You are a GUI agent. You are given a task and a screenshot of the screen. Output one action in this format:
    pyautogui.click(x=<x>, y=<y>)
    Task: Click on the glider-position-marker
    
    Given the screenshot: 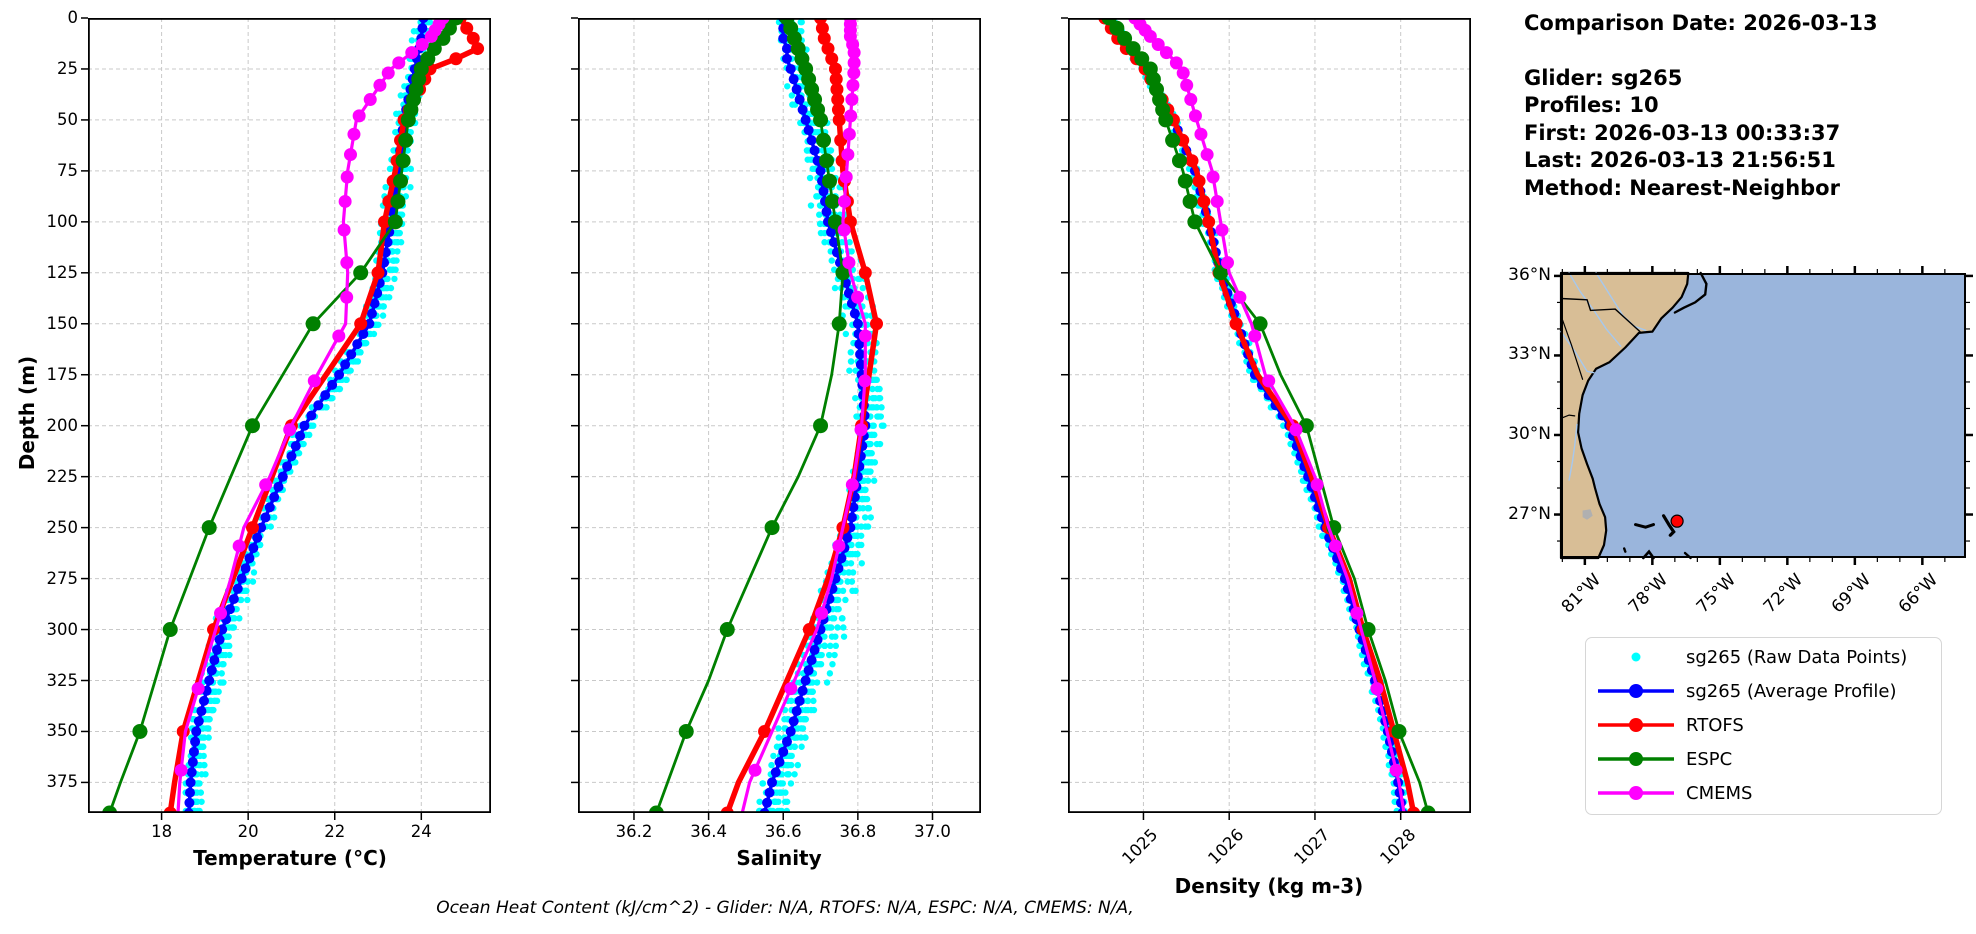 What is the action you would take?
    pyautogui.click(x=1677, y=521)
    